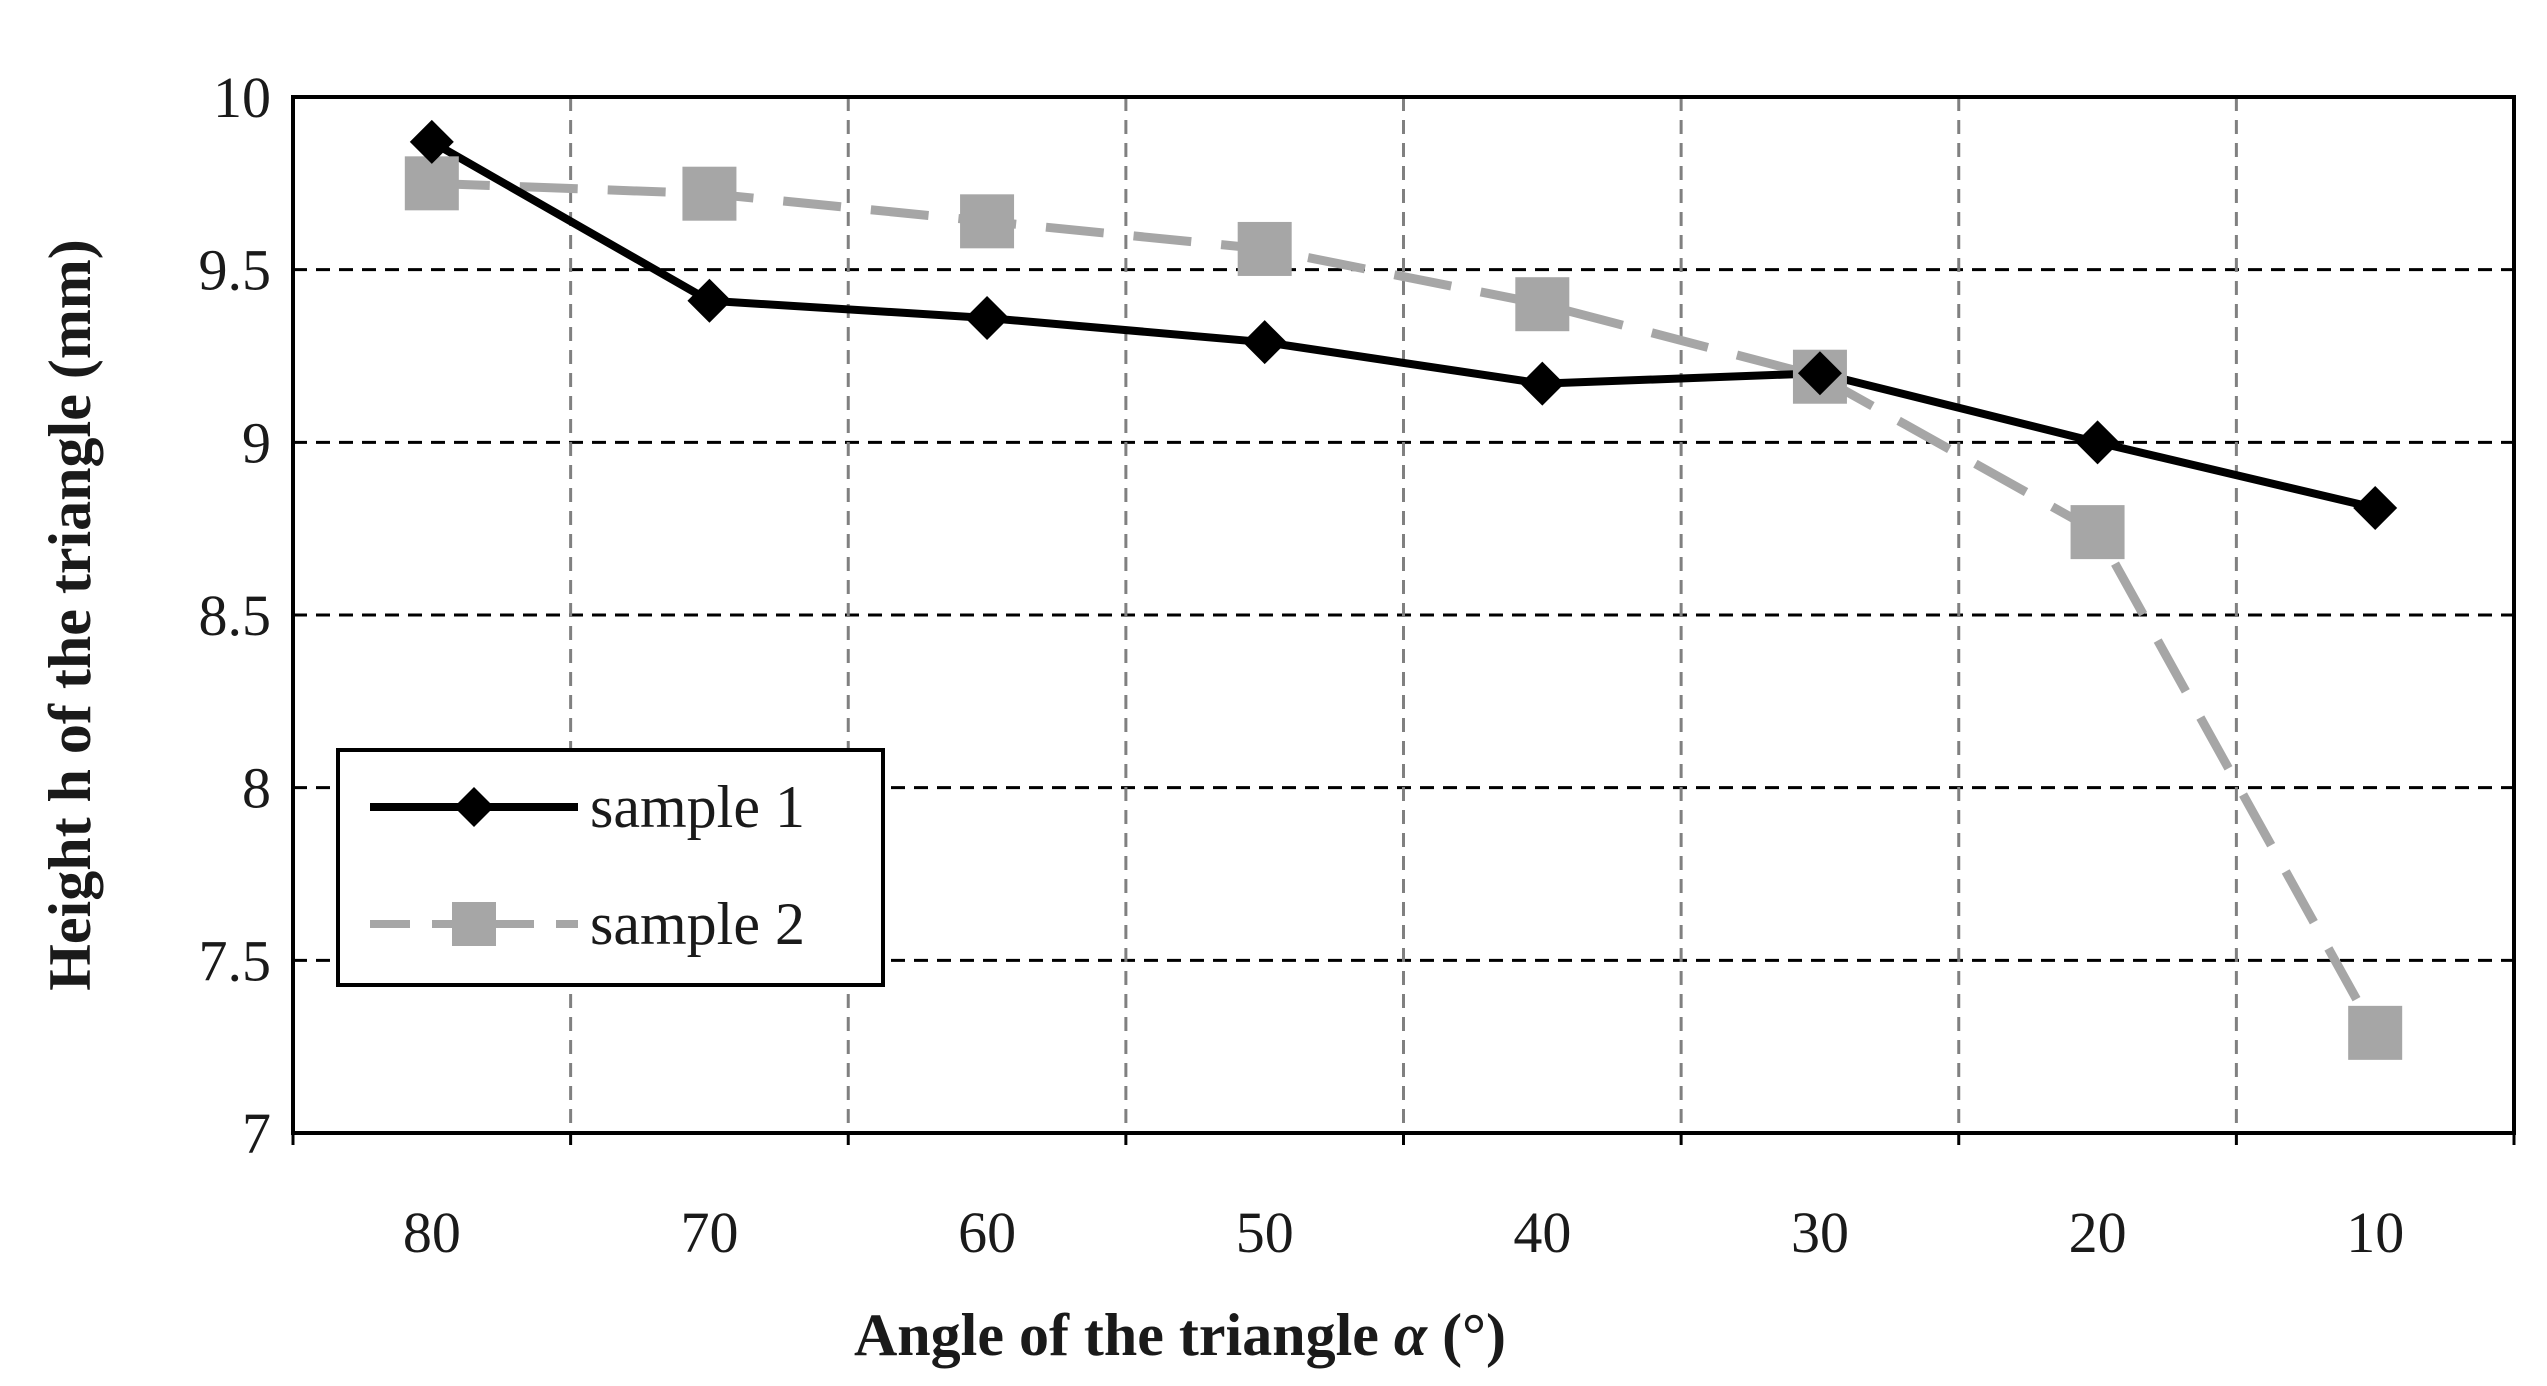 This screenshot has height=1386, width=2547. I want to click on legend: sample 1 sample 2, so click(610, 867).